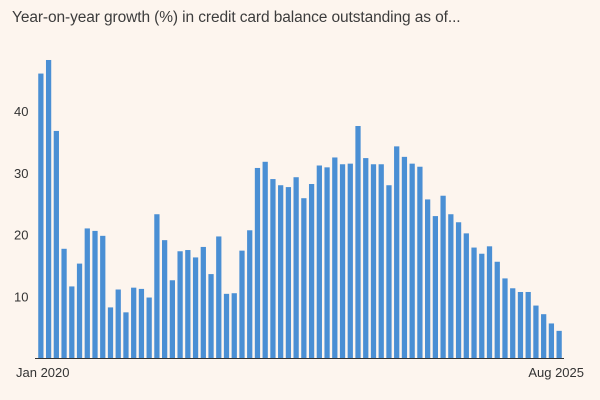 The width and height of the screenshot is (600, 400). I want to click on y-axis-ticks: 10 20 30 40, so click(21, 204).